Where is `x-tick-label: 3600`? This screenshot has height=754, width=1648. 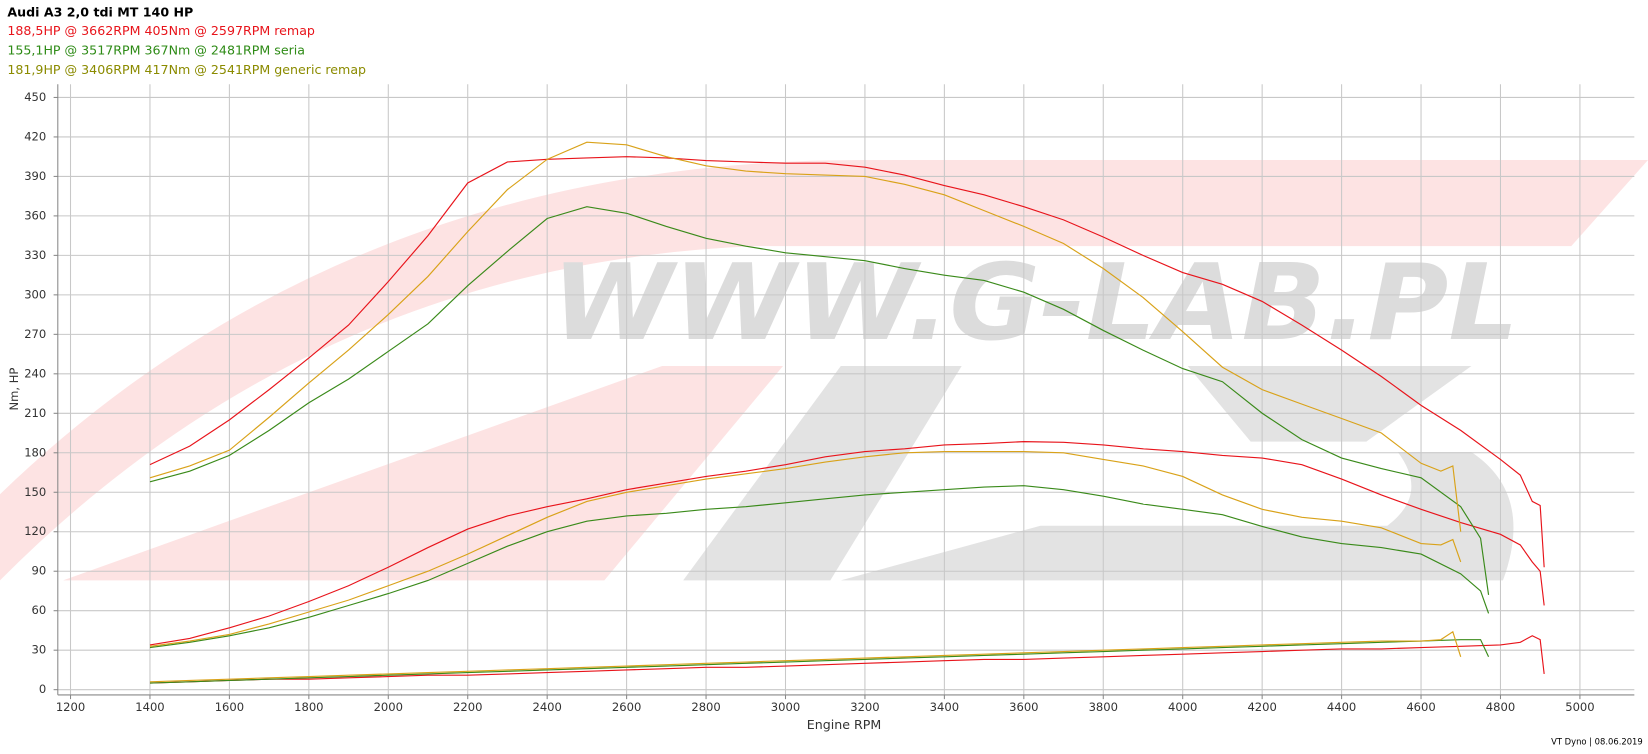 x-tick-label: 3600 is located at coordinates (1023, 707).